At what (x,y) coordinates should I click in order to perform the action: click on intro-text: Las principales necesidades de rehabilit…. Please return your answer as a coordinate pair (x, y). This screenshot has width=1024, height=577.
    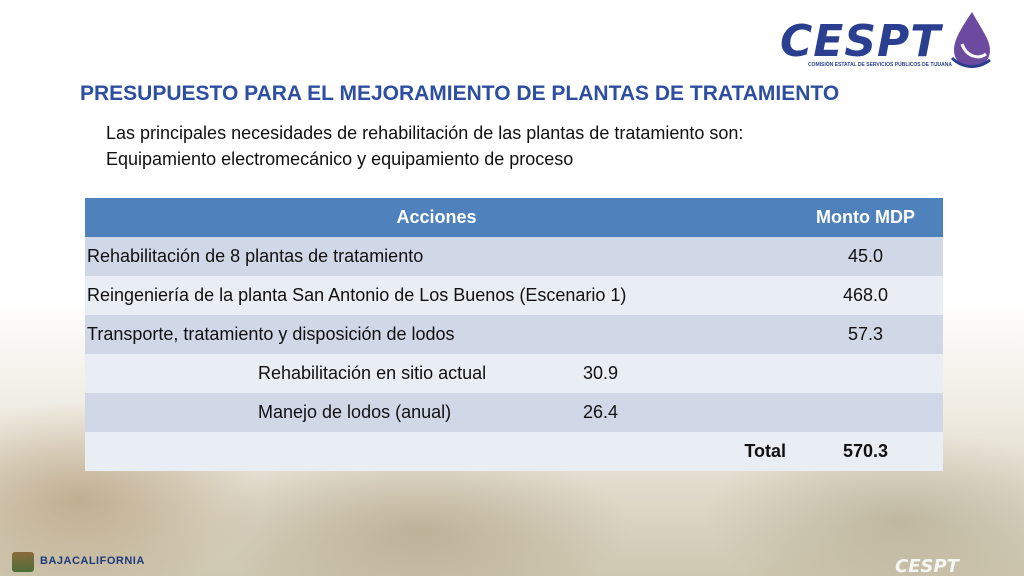
    Looking at the image, I should click on (424, 146).